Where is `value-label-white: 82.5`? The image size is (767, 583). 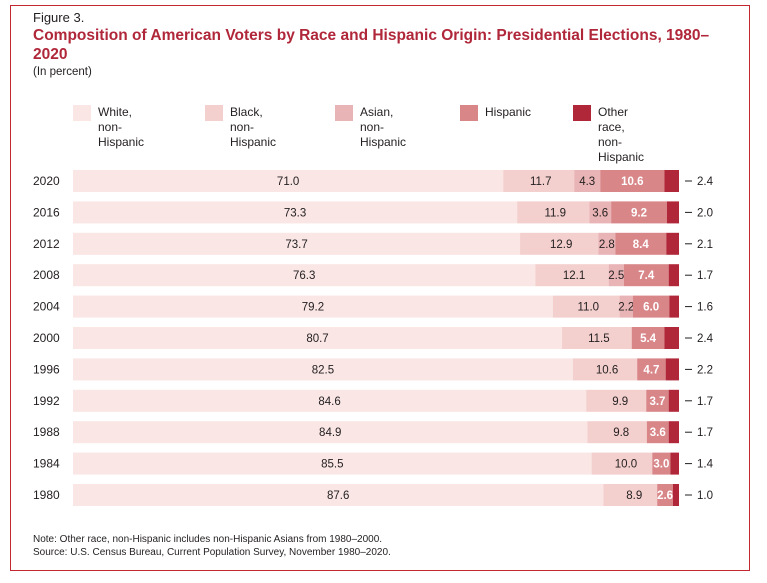
value-label-white: 82.5 is located at coordinates (323, 370).